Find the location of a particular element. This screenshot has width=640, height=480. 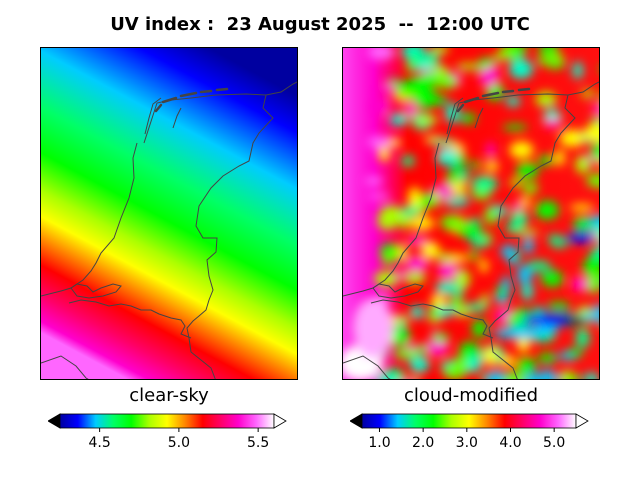

wadden-islands-cloud is located at coordinates (493, 100).